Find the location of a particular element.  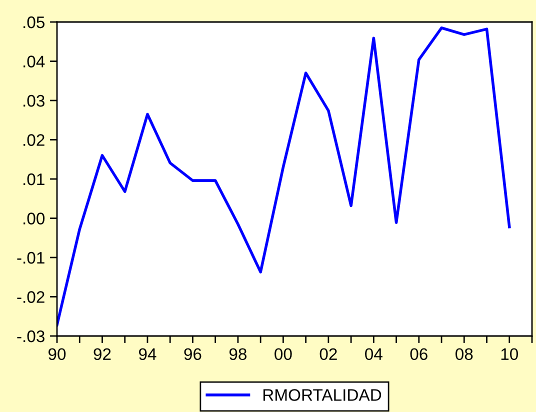

x-tick-label: 90 is located at coordinates (57, 354).